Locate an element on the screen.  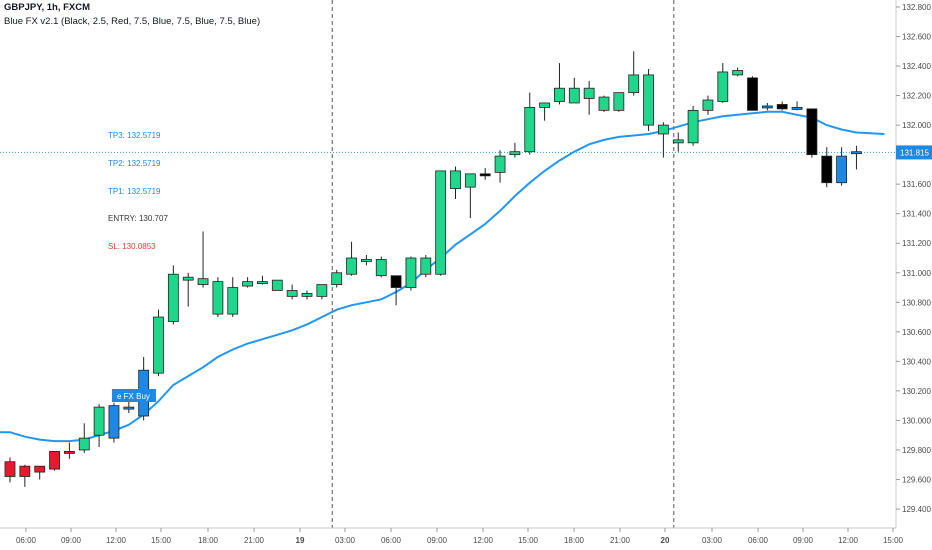
time-tick-label: 18:00 is located at coordinates (574, 540).